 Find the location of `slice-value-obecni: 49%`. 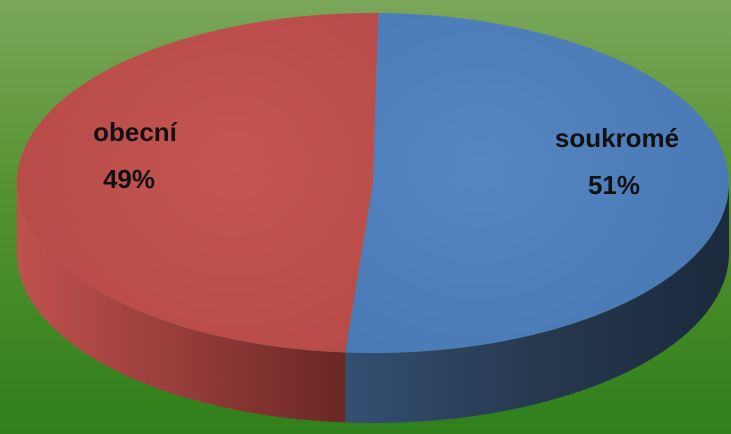

slice-value-obecni: 49% is located at coordinates (129, 179).